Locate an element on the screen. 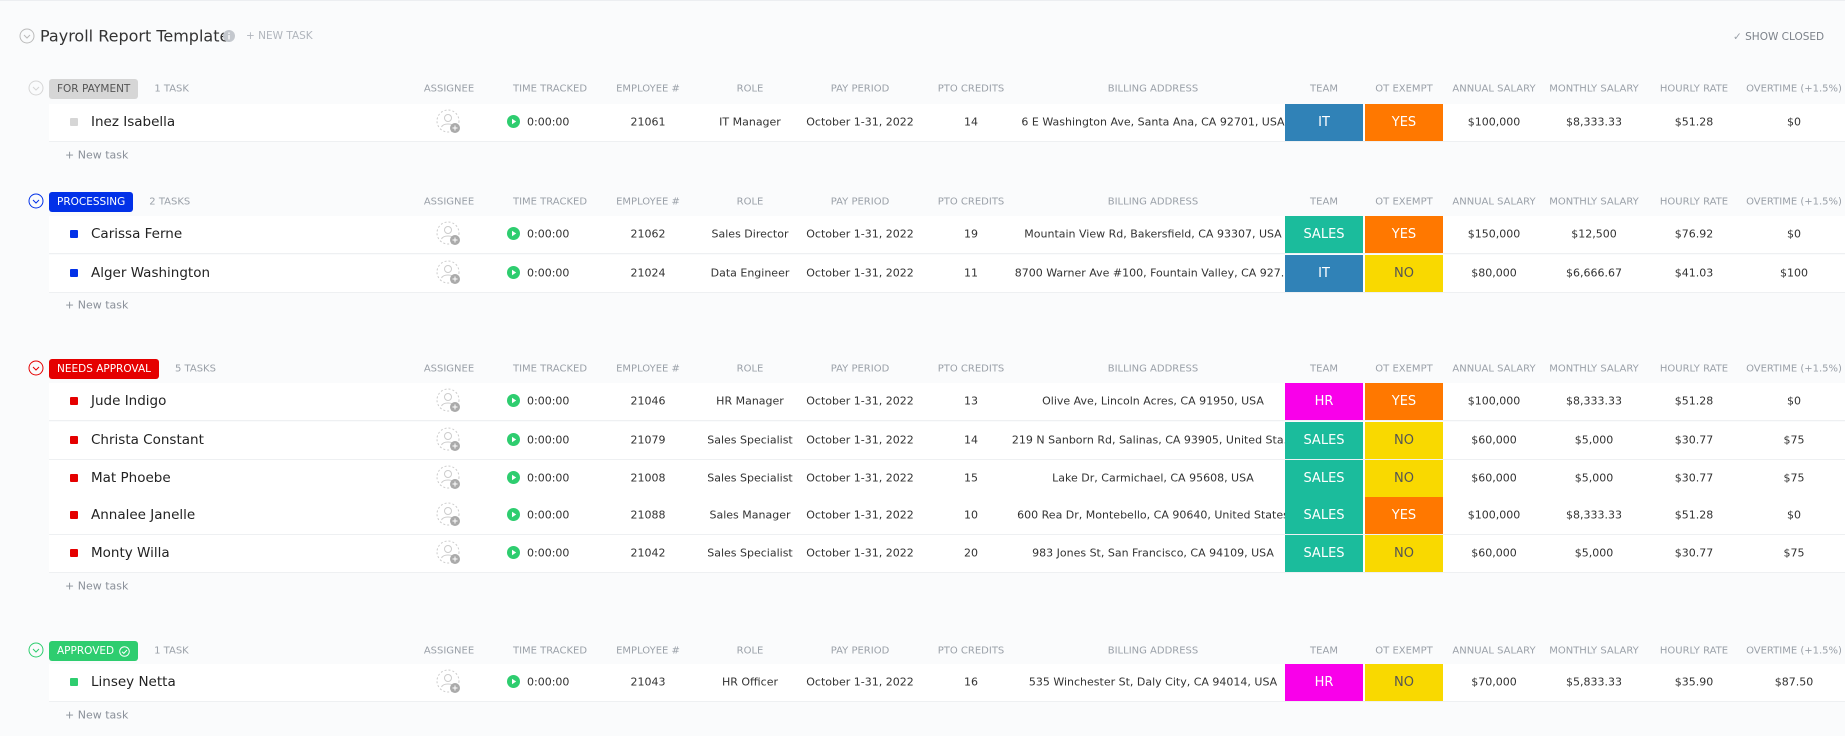 The width and height of the screenshot is (1845, 736). cell-address: Olive Ave, Lincoln Acres, CA 91950, USA is located at coordinates (1153, 401).